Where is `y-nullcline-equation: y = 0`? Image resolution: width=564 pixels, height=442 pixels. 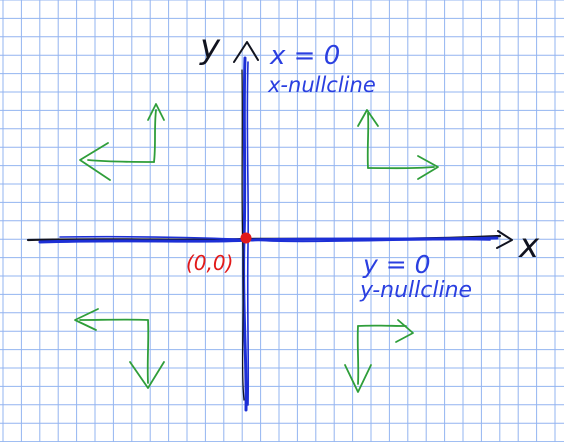
y-nullcline-equation: y = 0 is located at coordinates (396, 264).